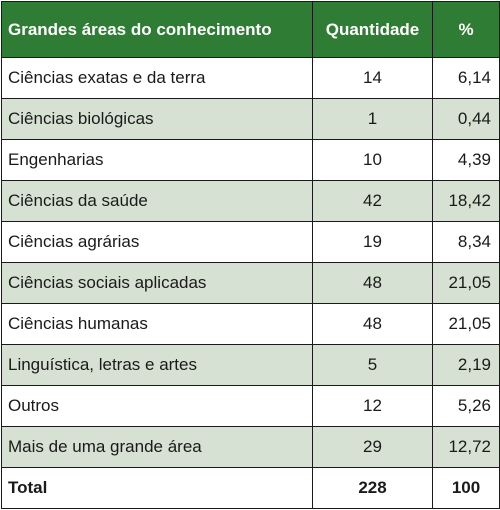  I want to click on row-quantity: 10, so click(372, 160).